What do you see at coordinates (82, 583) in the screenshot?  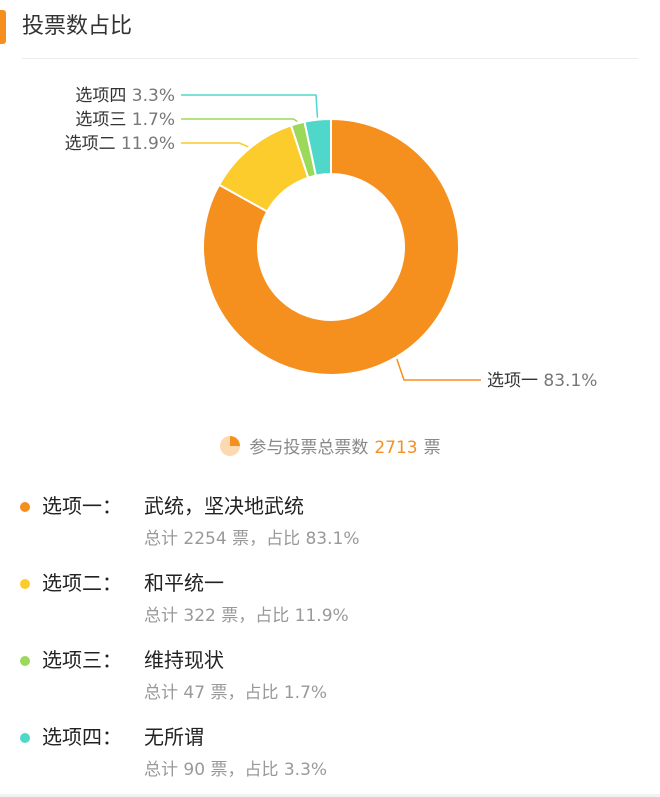 I see `option-label: 选项二：` at bounding box center [82, 583].